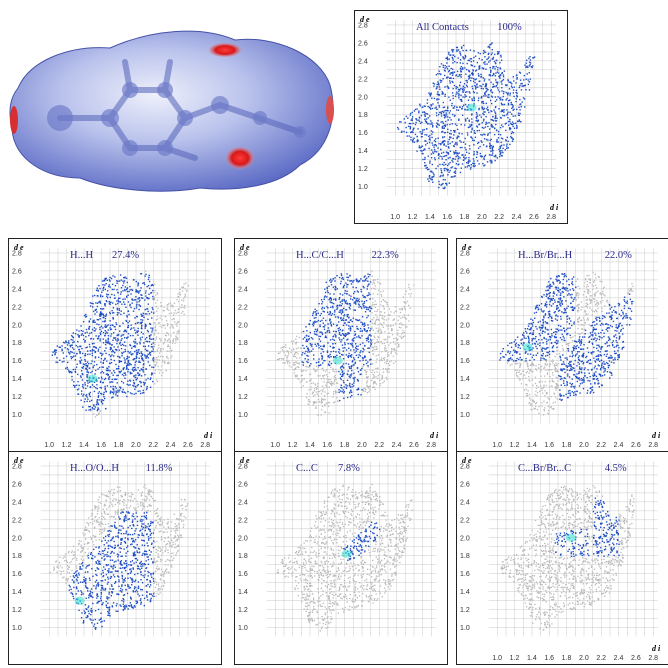  I want to click on y-tick-label: 1.2, so click(363, 169).